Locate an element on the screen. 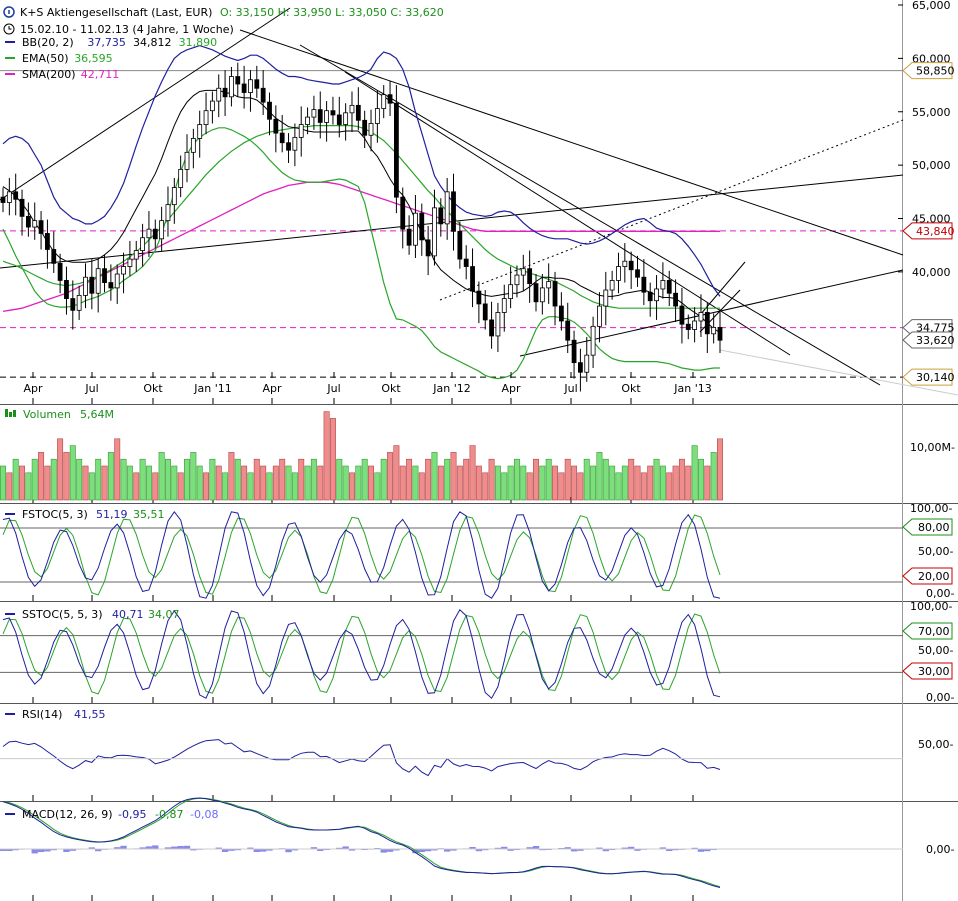  sma200-line is located at coordinates (361, 247).